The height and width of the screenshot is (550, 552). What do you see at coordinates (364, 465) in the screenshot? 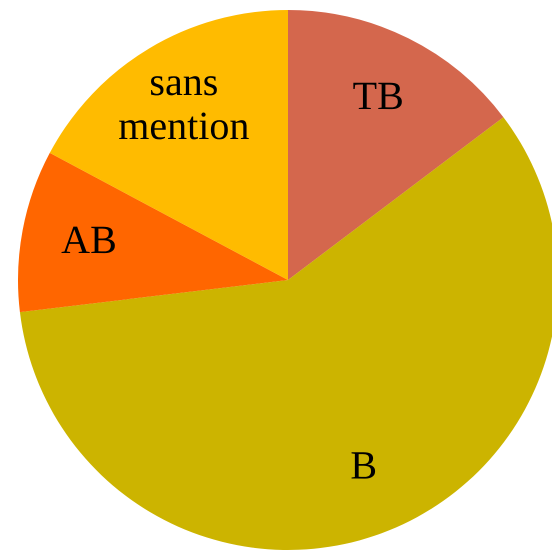
I see `slice-label: B` at bounding box center [364, 465].